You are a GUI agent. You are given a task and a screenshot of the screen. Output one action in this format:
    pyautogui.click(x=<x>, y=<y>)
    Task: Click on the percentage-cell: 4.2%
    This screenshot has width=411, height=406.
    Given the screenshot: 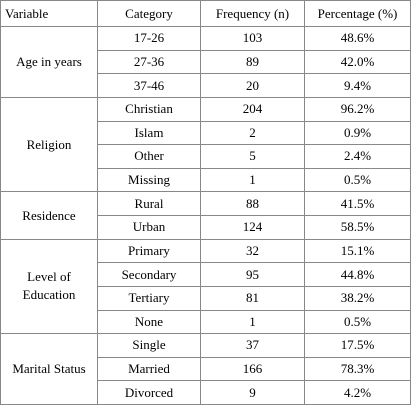 What is the action you would take?
    pyautogui.click(x=357, y=392)
    